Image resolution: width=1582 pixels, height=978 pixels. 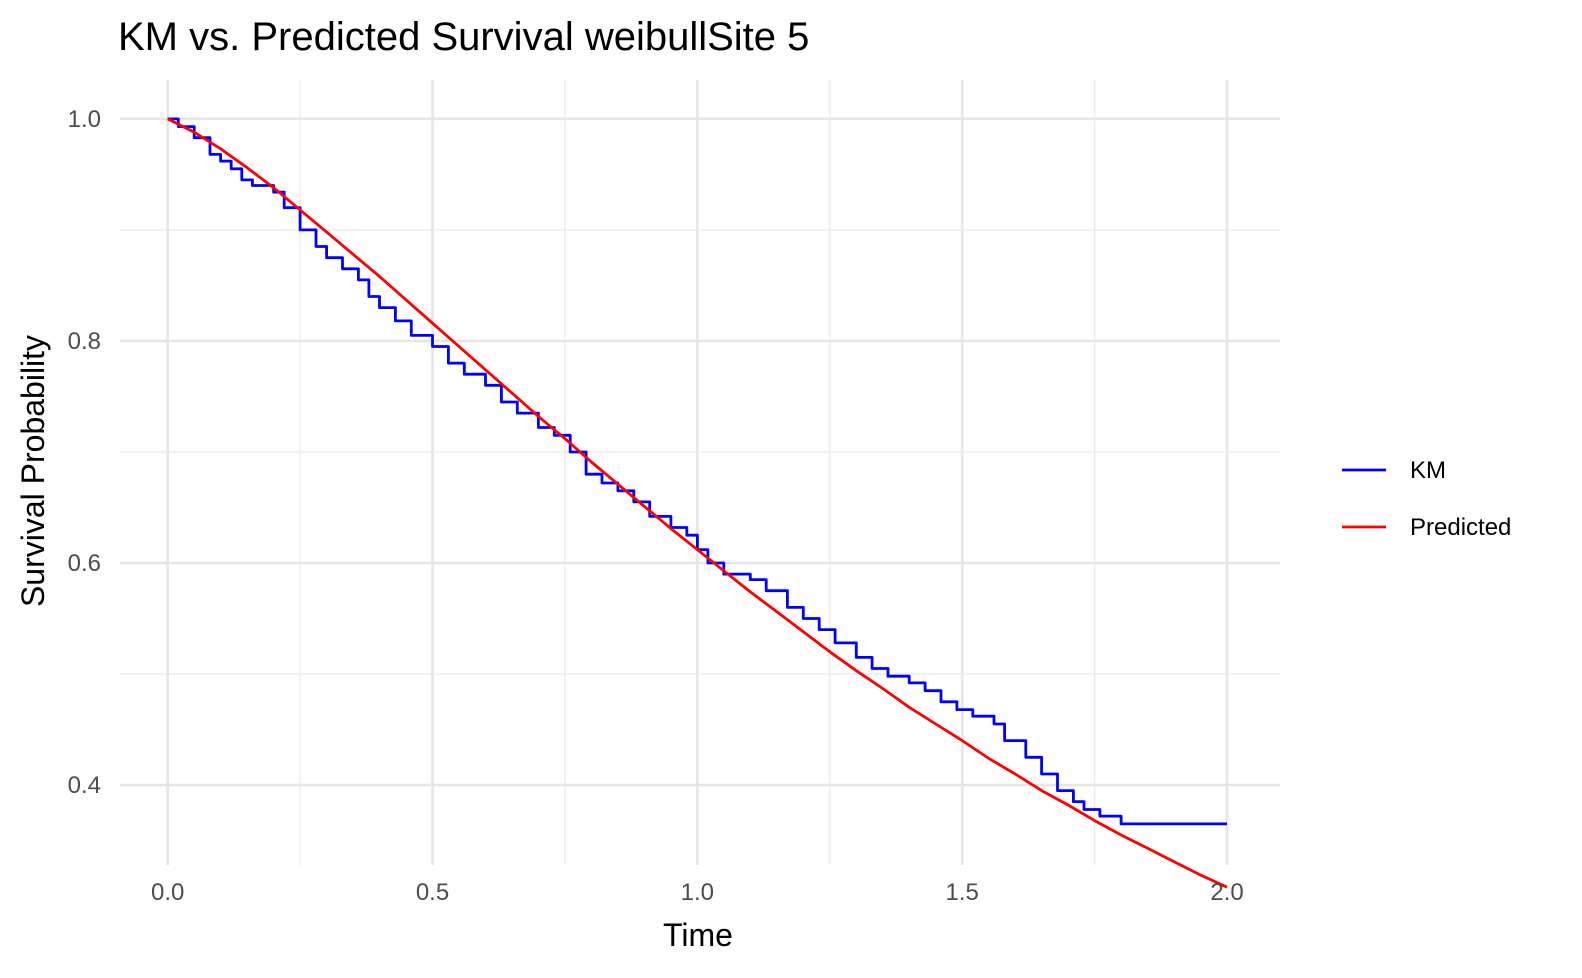 What do you see at coordinates (1226, 892) in the screenshot?
I see `x-tick-label: 2.0` at bounding box center [1226, 892].